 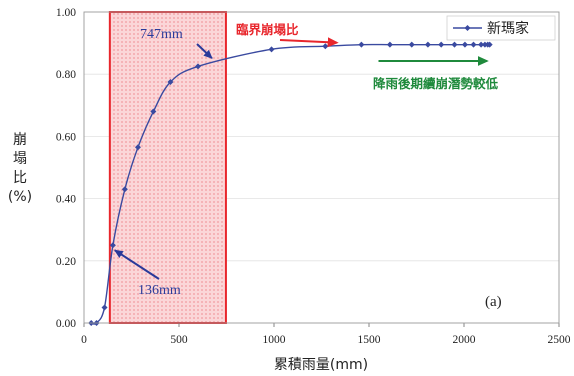 I want to click on x-axis-title: 累積雨量(mm), so click(x=321, y=365).